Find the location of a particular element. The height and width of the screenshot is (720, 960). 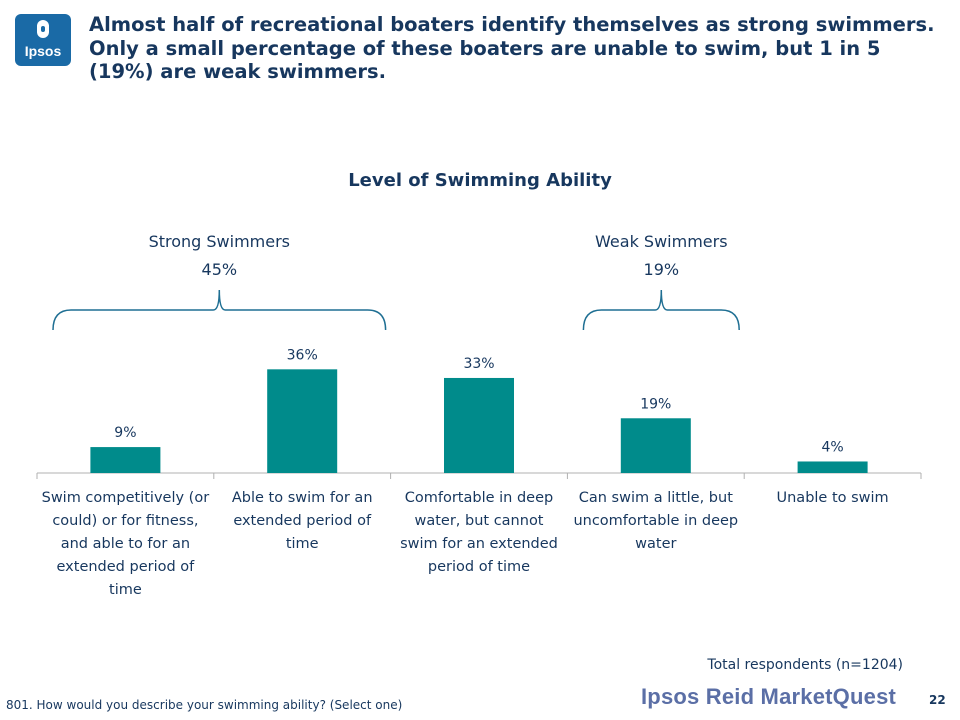

category-label-line: Unable to swim is located at coordinates (833, 498).